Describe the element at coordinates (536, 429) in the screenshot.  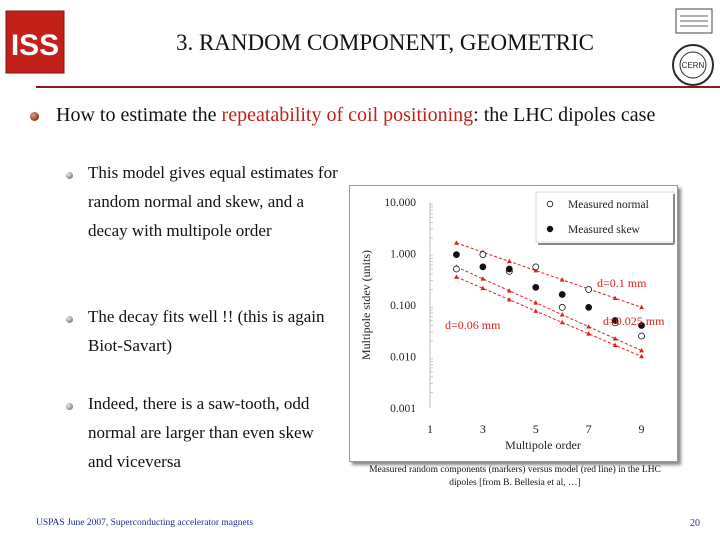
I see `x-tick-label: 5` at that location.